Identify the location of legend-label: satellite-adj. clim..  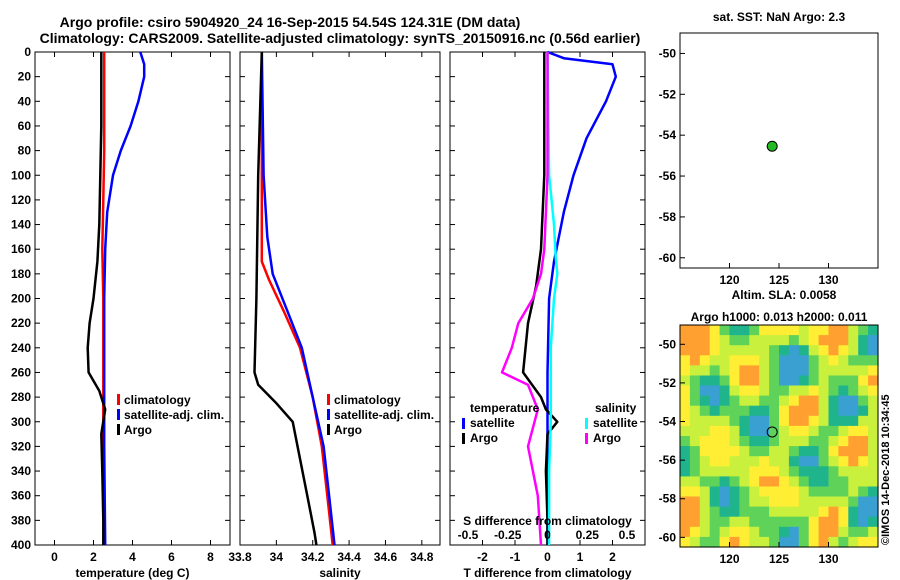
(384, 415).